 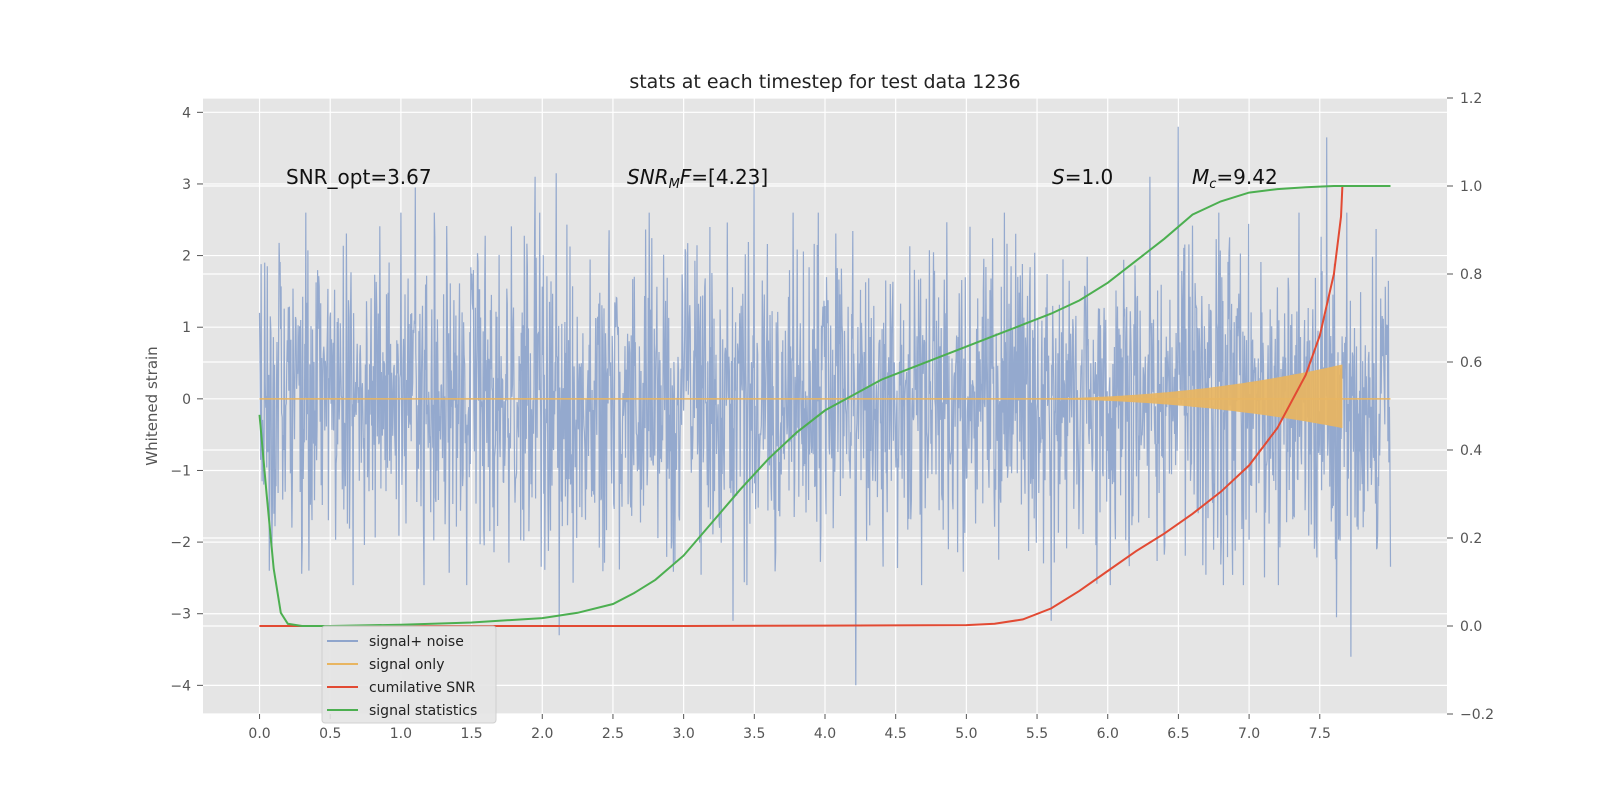 What do you see at coordinates (180, 615) in the screenshot?
I see `y-tick-label: −3` at bounding box center [180, 615].